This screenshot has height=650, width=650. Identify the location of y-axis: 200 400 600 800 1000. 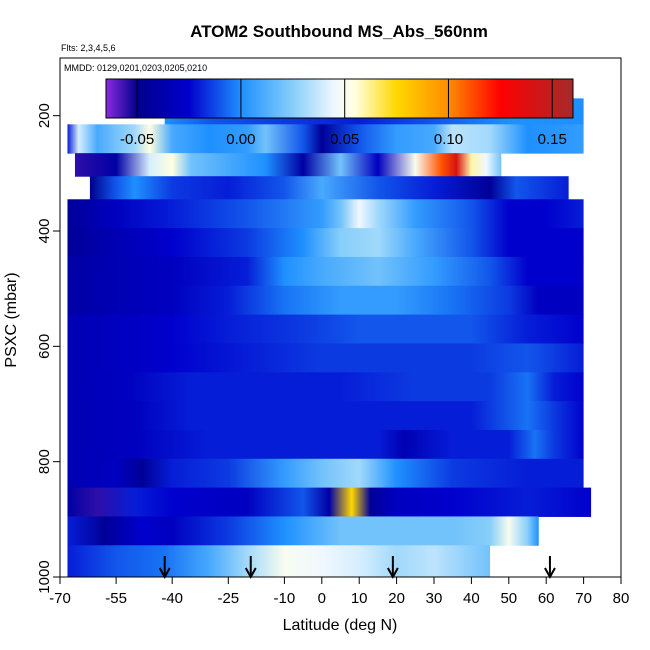
(48, 348).